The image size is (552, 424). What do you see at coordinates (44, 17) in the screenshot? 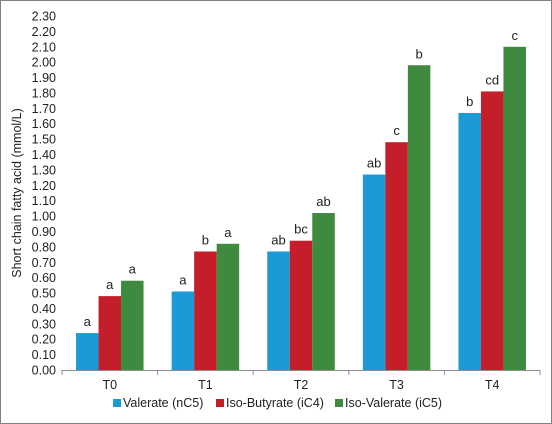
I see `y-tick-label: 2.30` at bounding box center [44, 17].